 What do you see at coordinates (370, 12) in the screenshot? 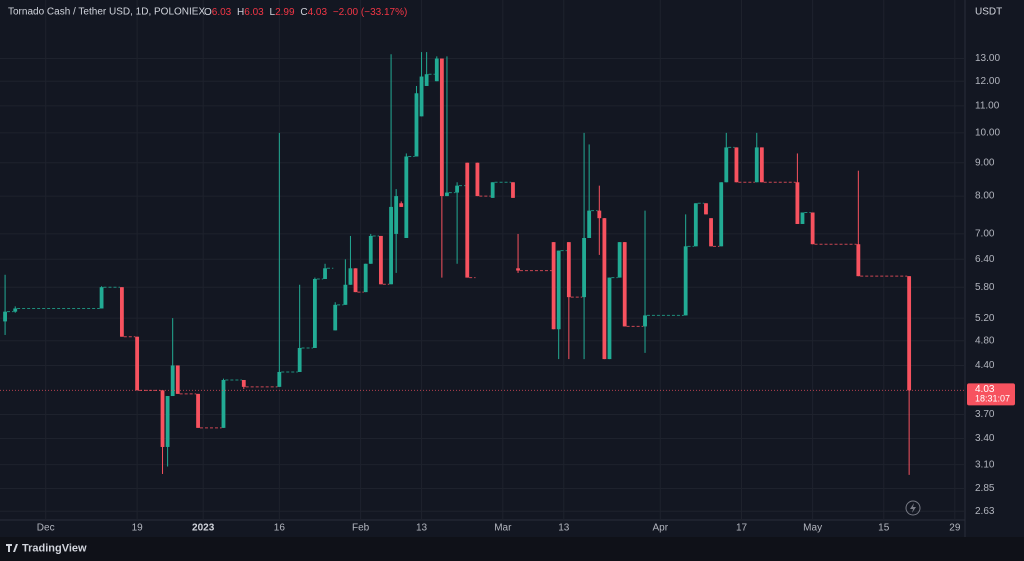
I see `change: −2.00 (−33.17%)` at bounding box center [370, 12].